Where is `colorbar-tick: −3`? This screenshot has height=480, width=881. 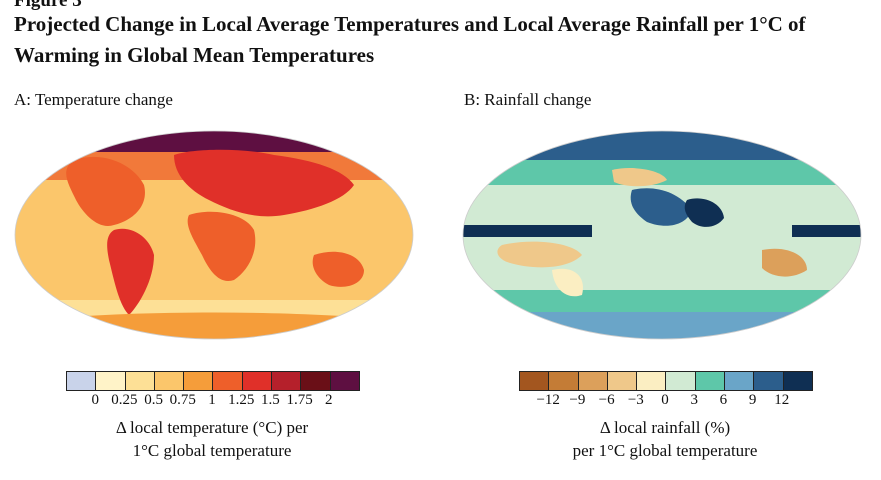
colorbar-tick: −3 is located at coordinates (635, 400).